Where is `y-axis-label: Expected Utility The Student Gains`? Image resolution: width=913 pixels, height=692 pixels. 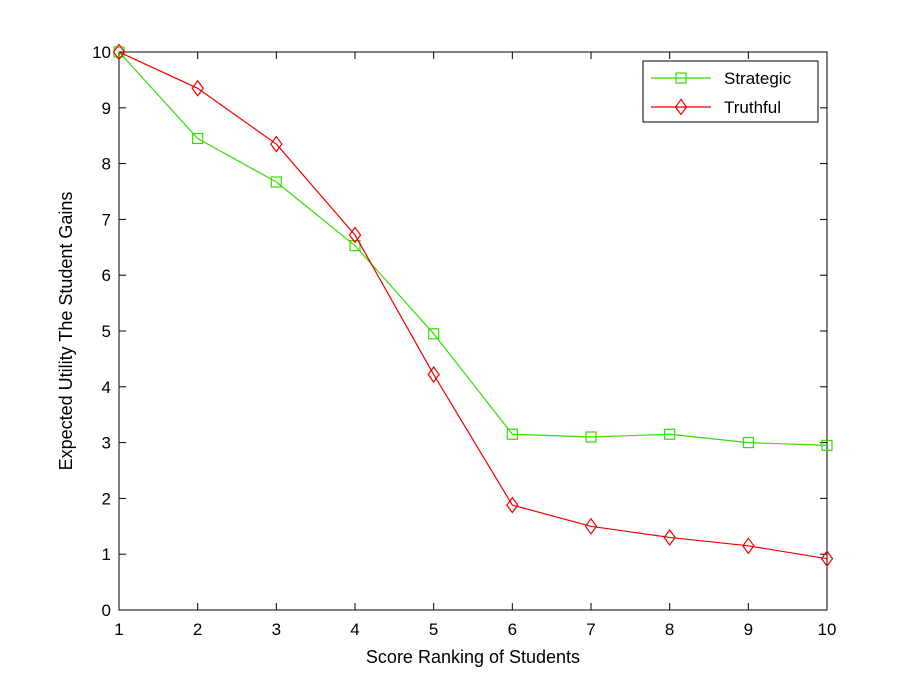
y-axis-label: Expected Utility The Student Gains is located at coordinates (66, 331).